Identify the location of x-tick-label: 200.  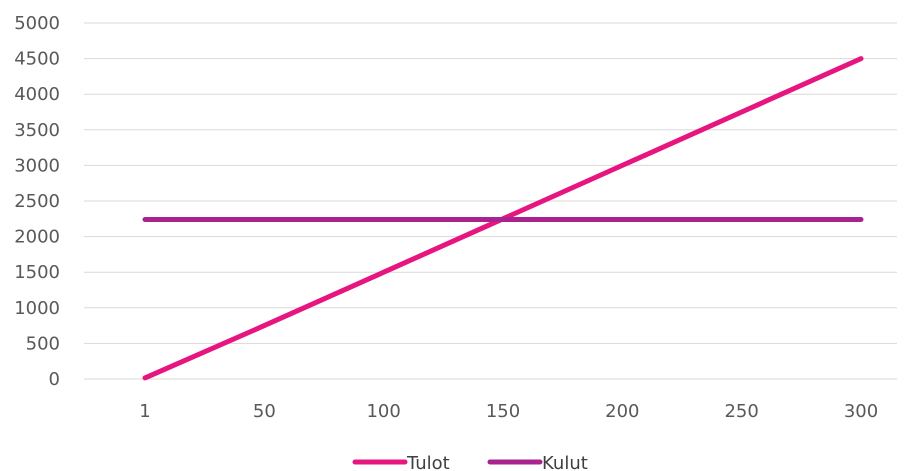
(622, 411).